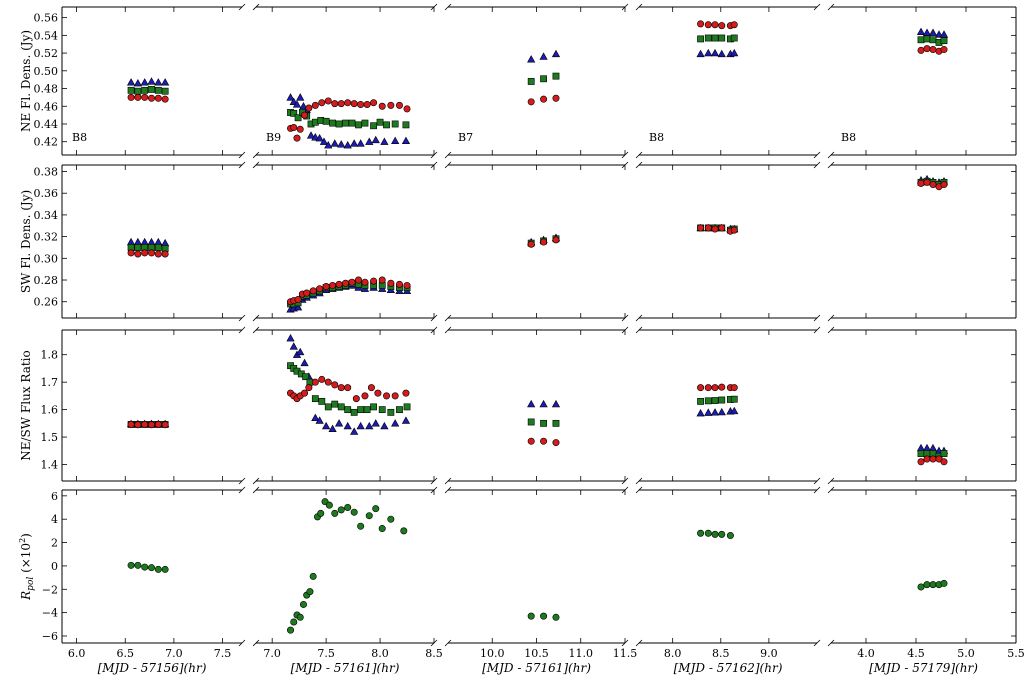 This screenshot has width=1035, height=694. I want to click on y-tick-label: −4, so click(50, 613).